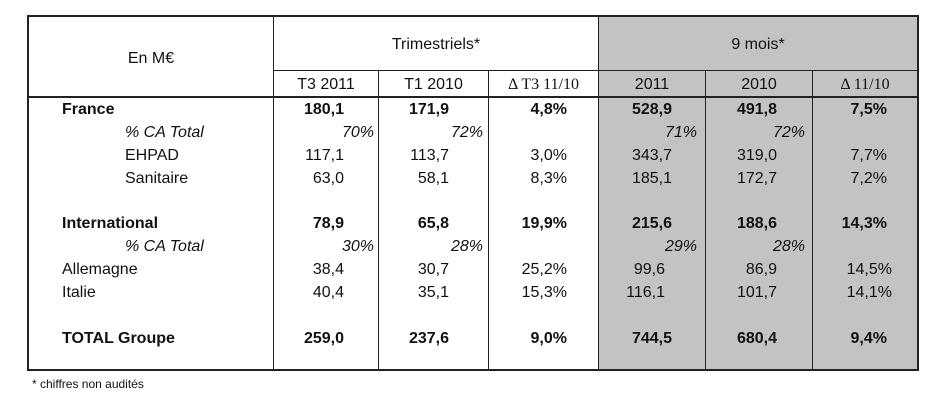 The image size is (933, 408). I want to click on cell-international-share-2011: 29%, so click(680, 246).